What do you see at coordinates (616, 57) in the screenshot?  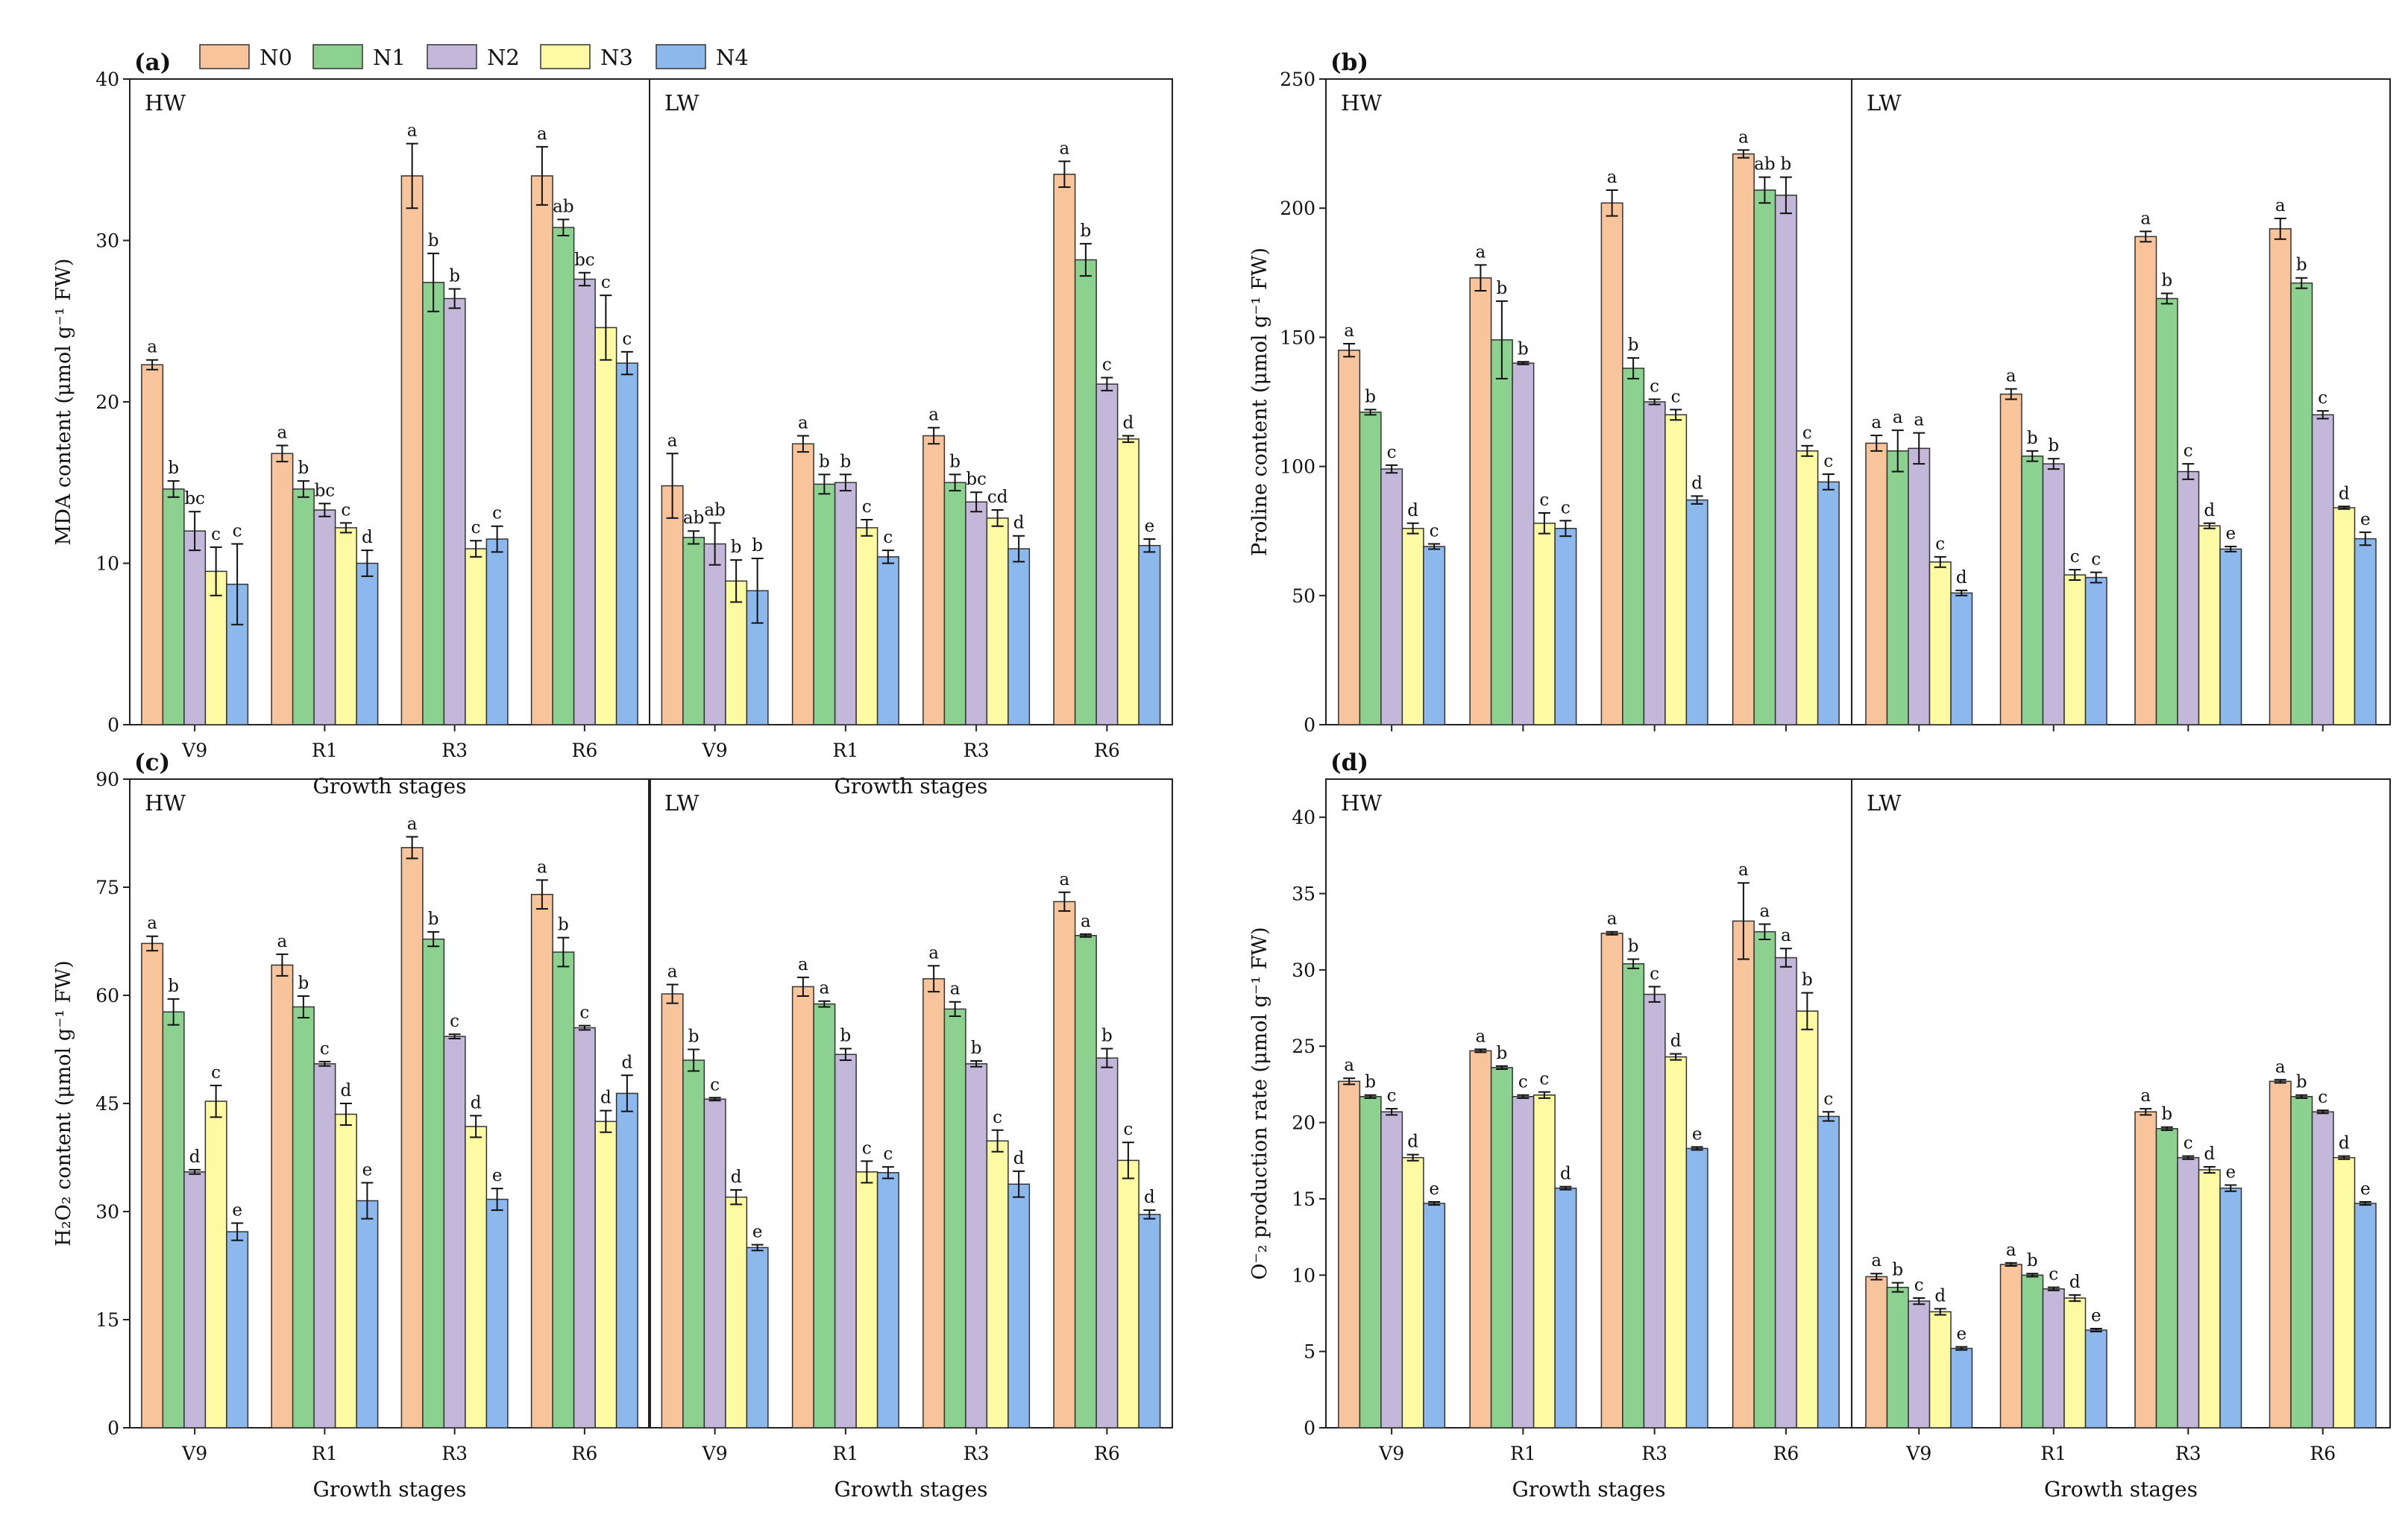 I see `legend-label-n3: N3` at bounding box center [616, 57].